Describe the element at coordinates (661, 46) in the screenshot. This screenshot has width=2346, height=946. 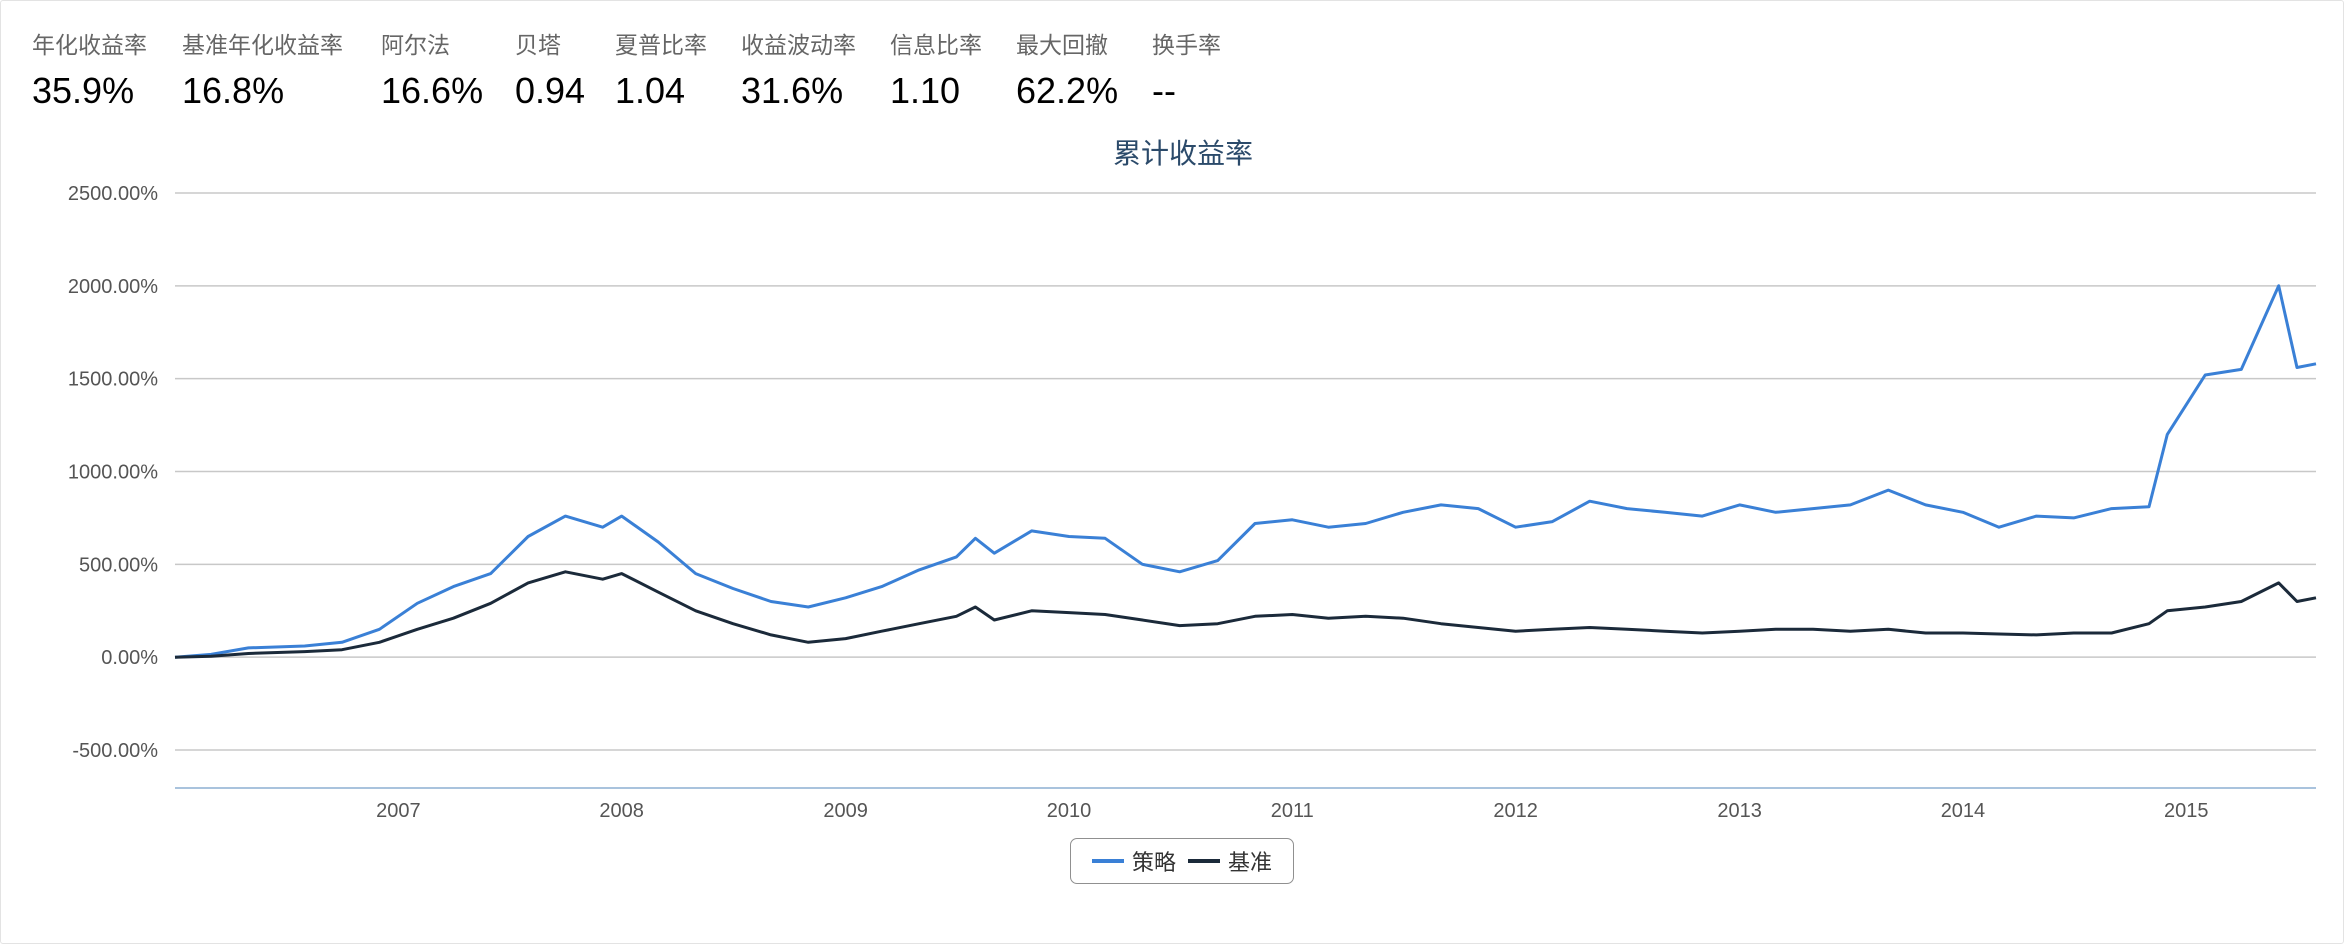
I see `stat-label: 夏普比率` at that location.